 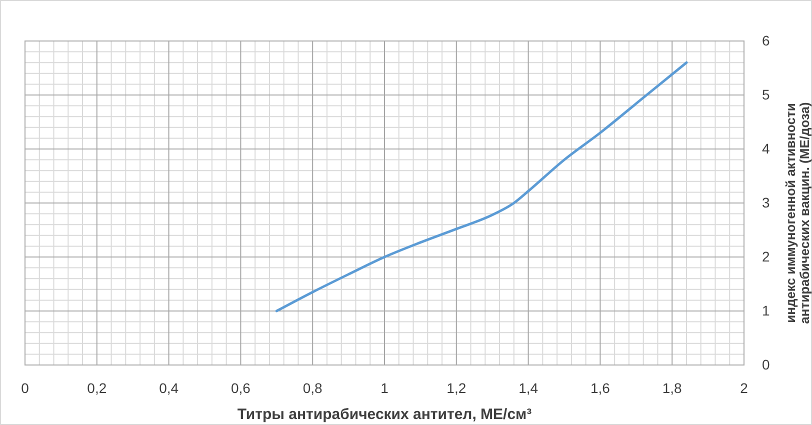 I want to click on x-tick-label: 0,6, so click(x=240, y=388).